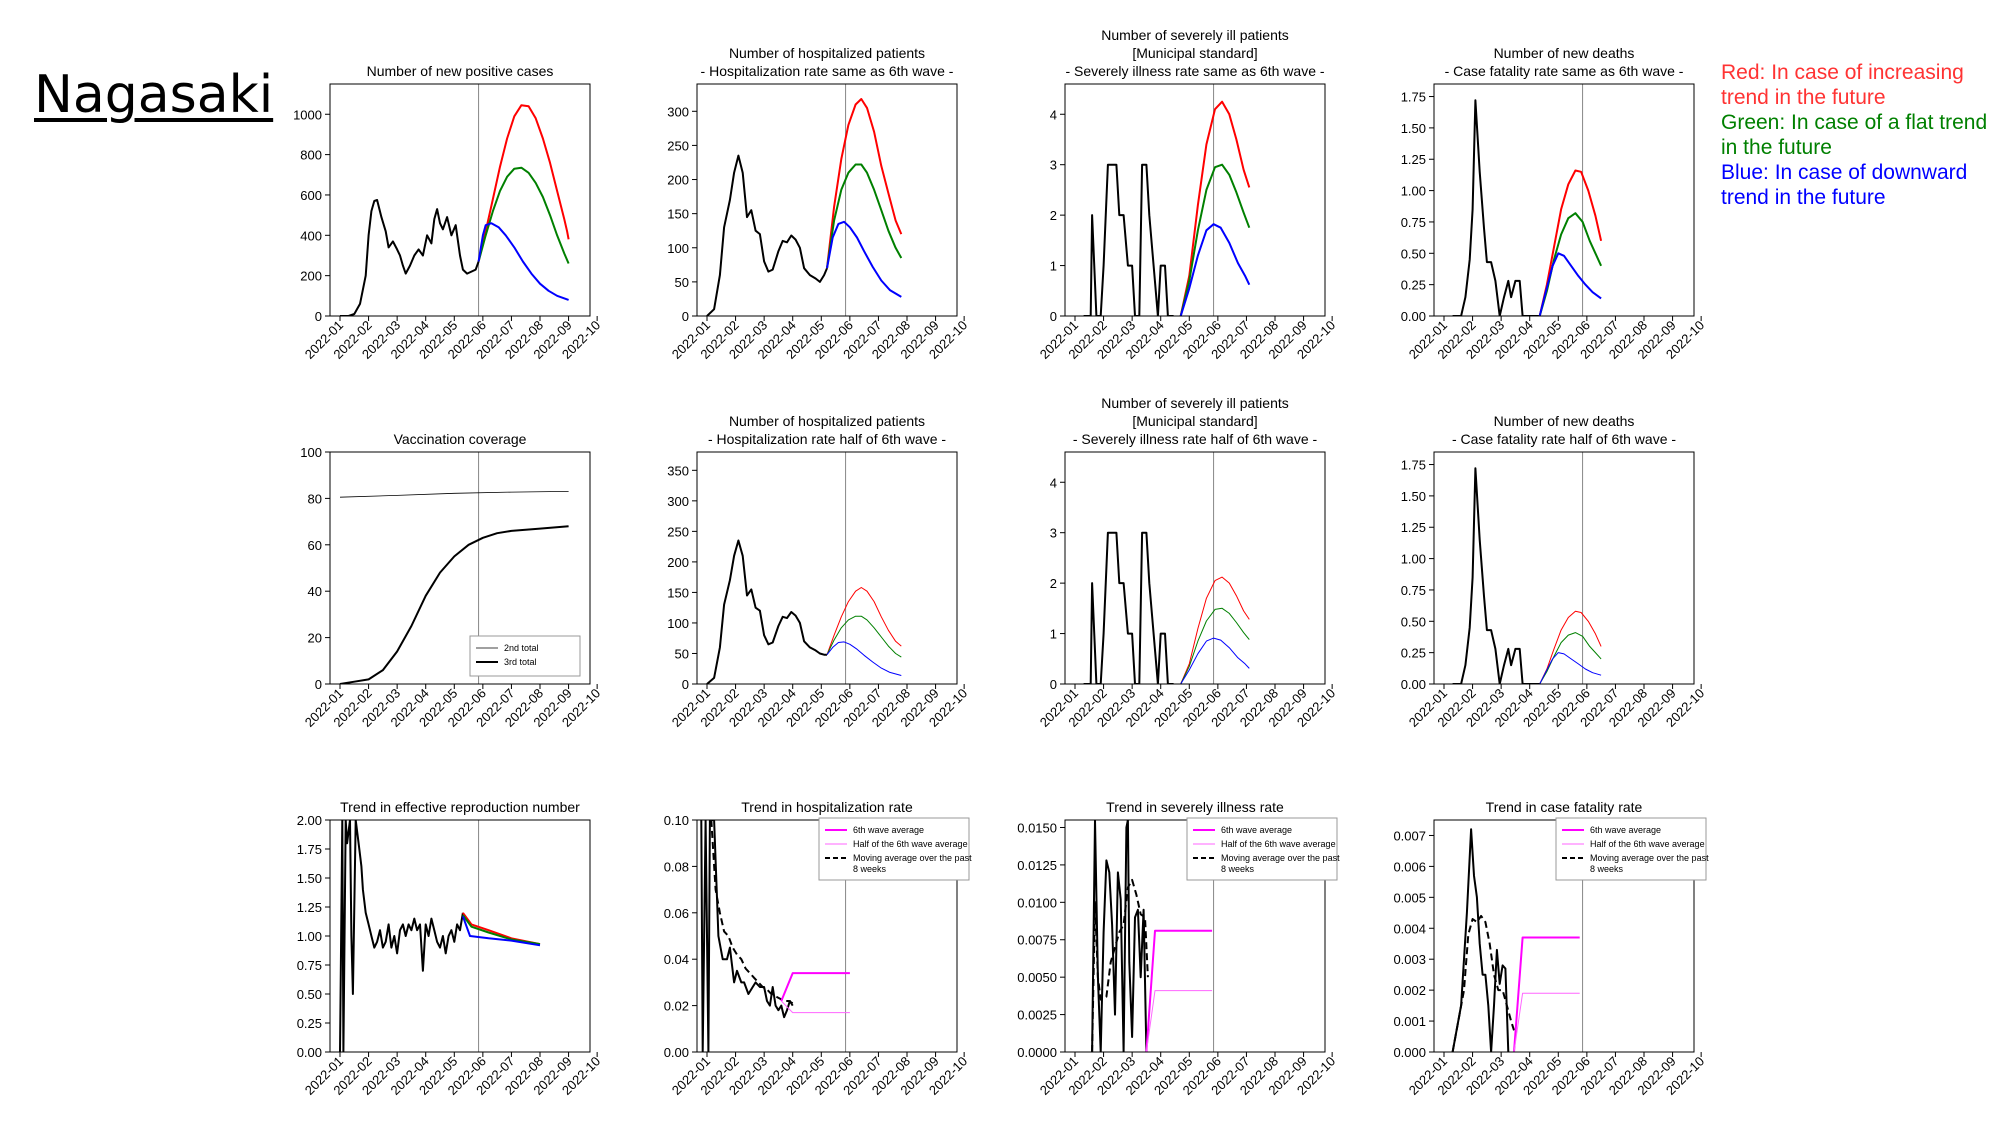 Image resolution: width=2000 pixels, height=1125 pixels. Describe the element at coordinates (678, 214) in the screenshot. I see `y-tick-label: 150` at that location.